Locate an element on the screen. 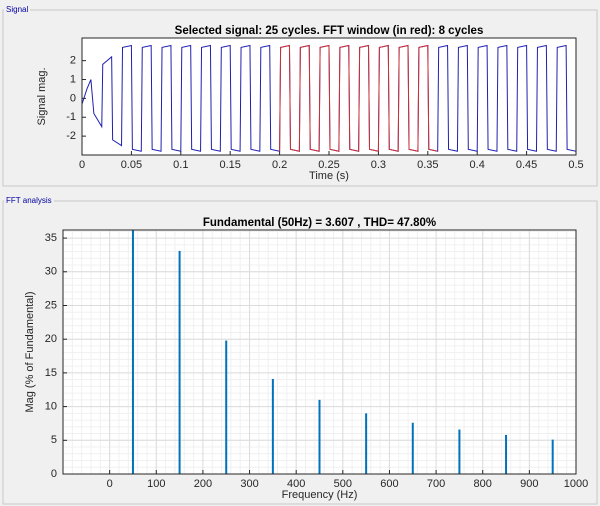 Image resolution: width=600 pixels, height=506 pixels. y-tick-label: 1 is located at coordinates (73, 79).